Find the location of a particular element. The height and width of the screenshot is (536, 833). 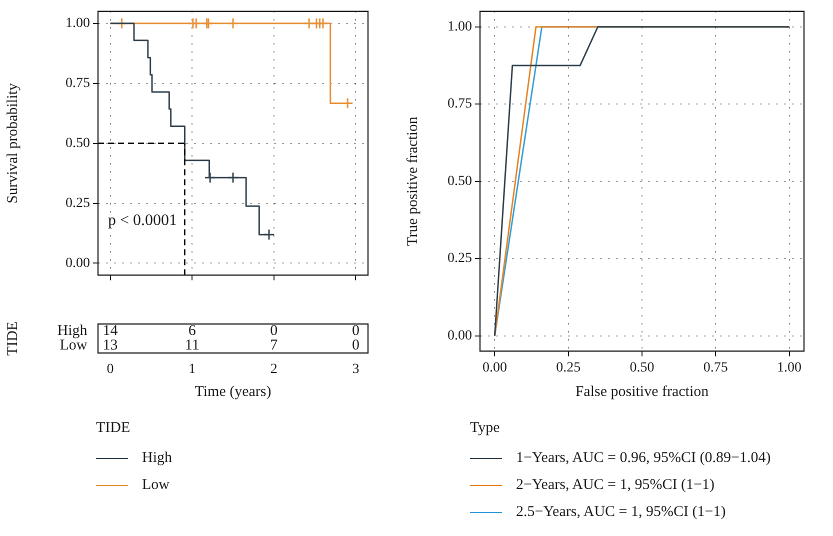

data-label: 13 is located at coordinates (110, 346).